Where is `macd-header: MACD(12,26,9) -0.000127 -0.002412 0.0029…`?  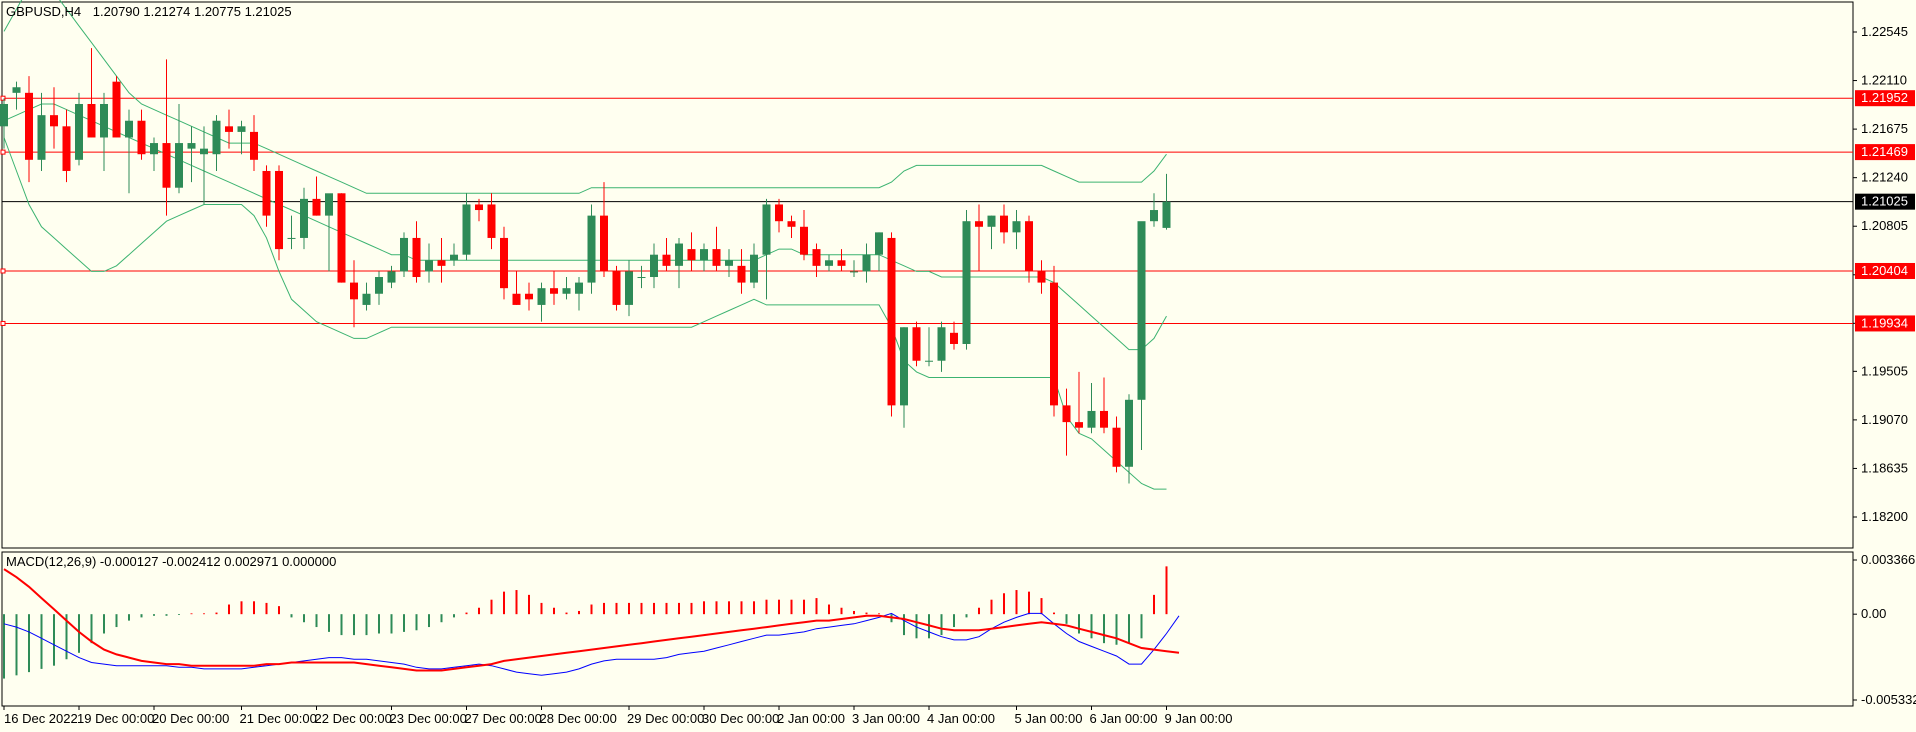 macd-header: MACD(12,26,9) -0.000127 -0.002412 0.0029… is located at coordinates (171, 561).